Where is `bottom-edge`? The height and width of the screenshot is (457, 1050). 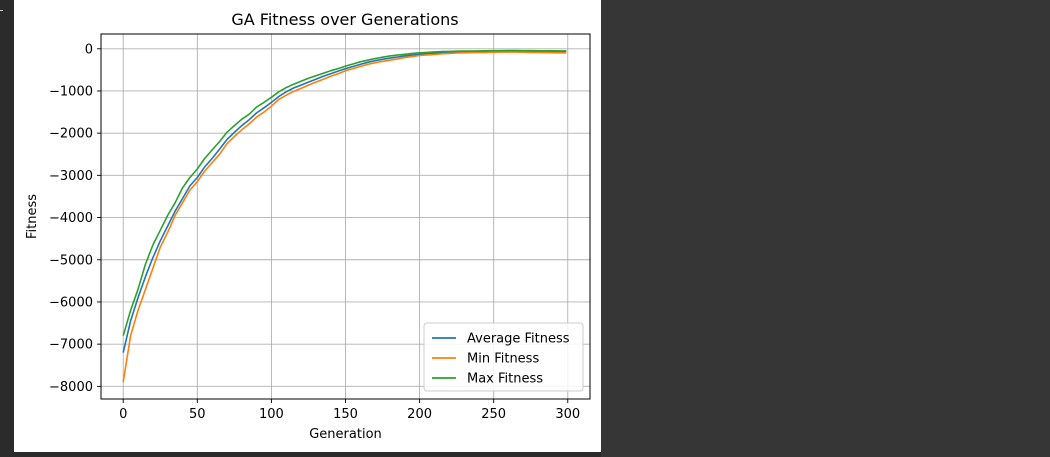
bottom-edge is located at coordinates (307, 454).